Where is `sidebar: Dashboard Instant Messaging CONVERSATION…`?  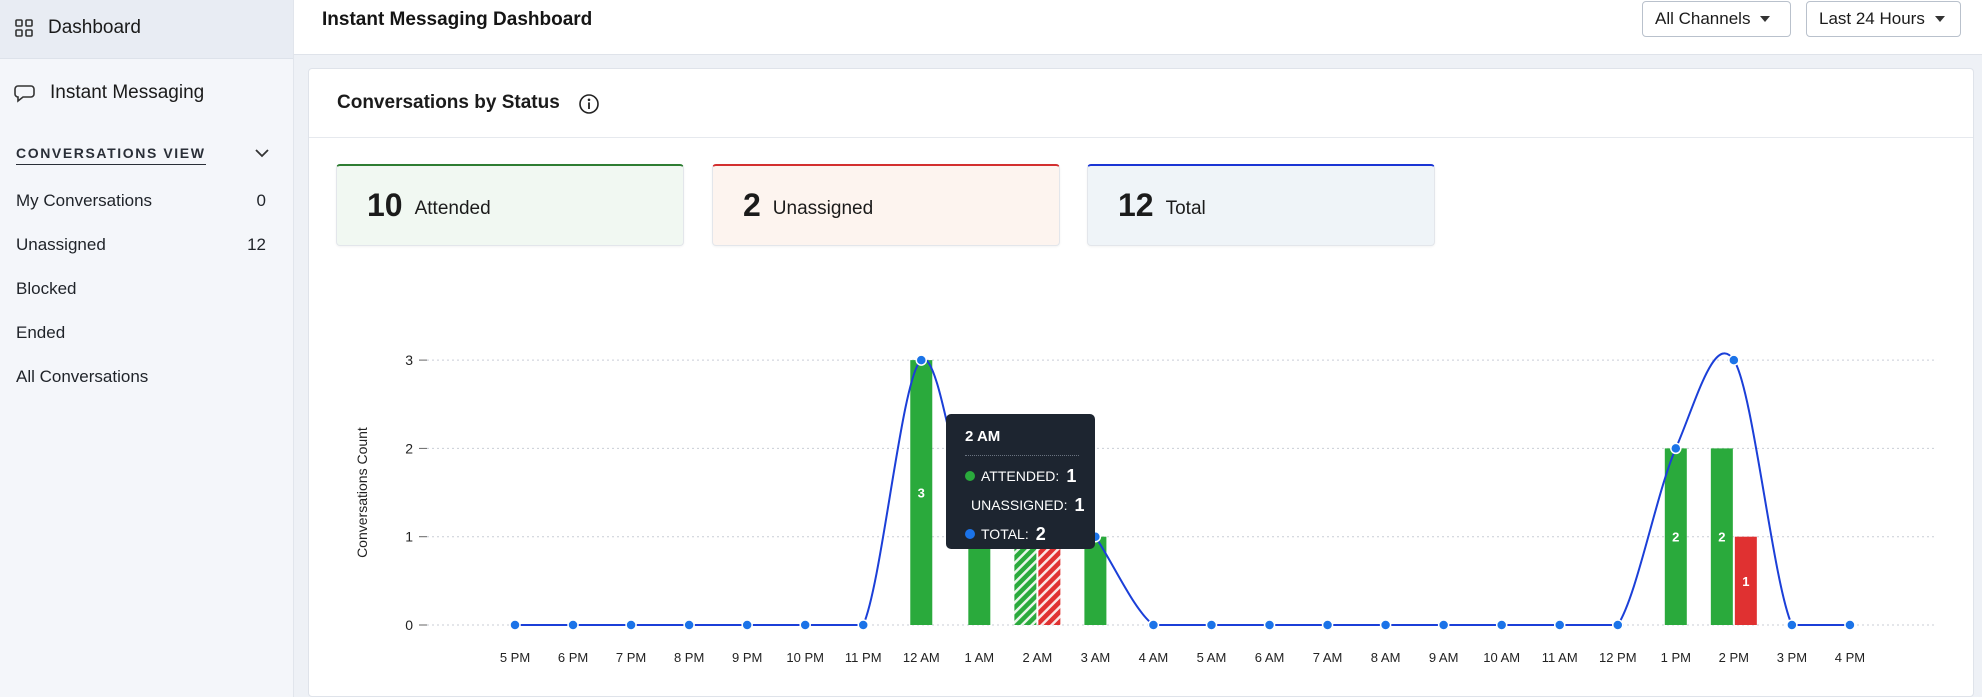
sidebar: Dashboard Instant Messaging CONVERSATION… is located at coordinates (147, 348).